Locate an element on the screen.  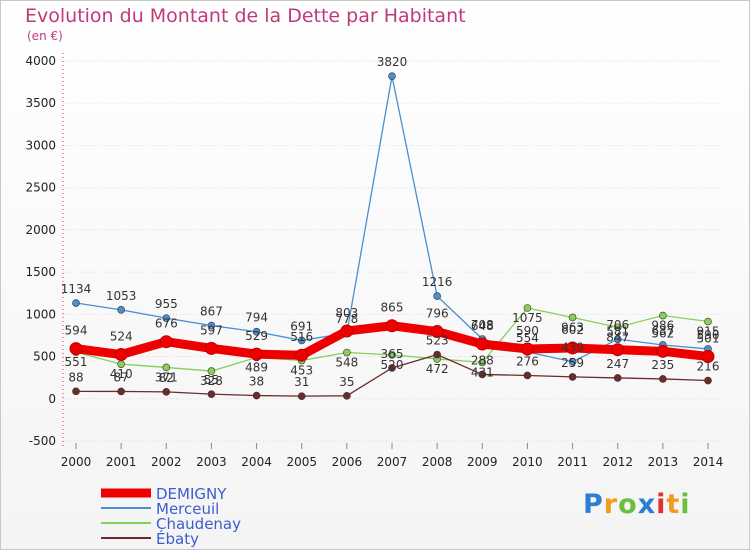
data-label: 247 is located at coordinates (617, 364).